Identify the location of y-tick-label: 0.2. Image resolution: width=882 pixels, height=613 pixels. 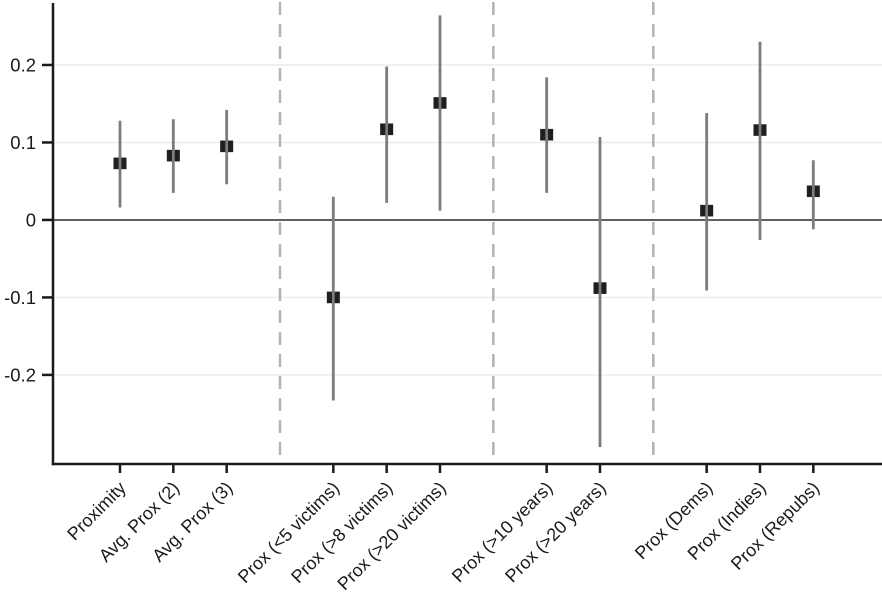
(23, 64).